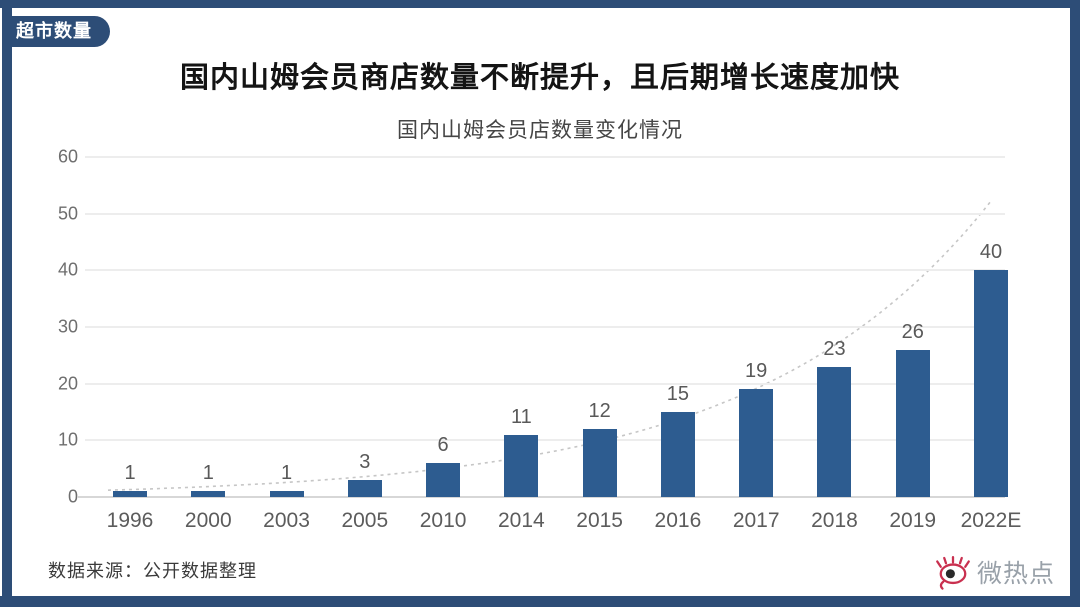  What do you see at coordinates (521, 416) in the screenshot?
I see `bar-value-label: 11` at bounding box center [521, 416].